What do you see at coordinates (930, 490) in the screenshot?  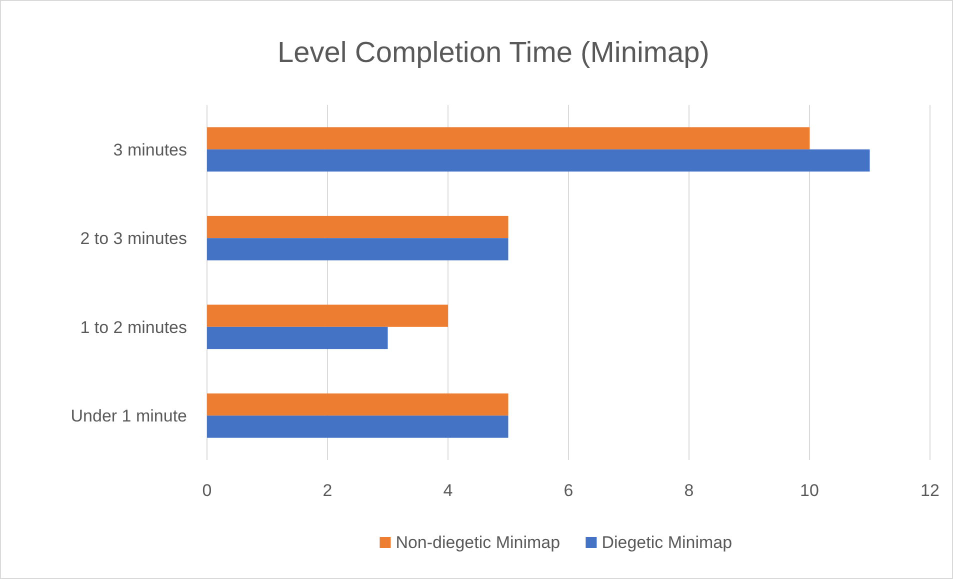 I see `x-tick-label: 12` at bounding box center [930, 490].